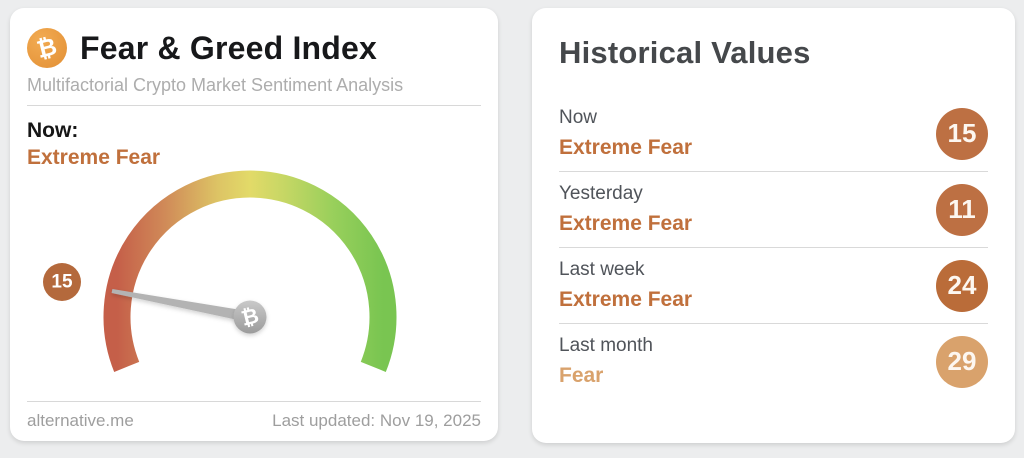 This screenshot has height=458, width=1024. What do you see at coordinates (578, 117) in the screenshot?
I see `period-label: Now` at bounding box center [578, 117].